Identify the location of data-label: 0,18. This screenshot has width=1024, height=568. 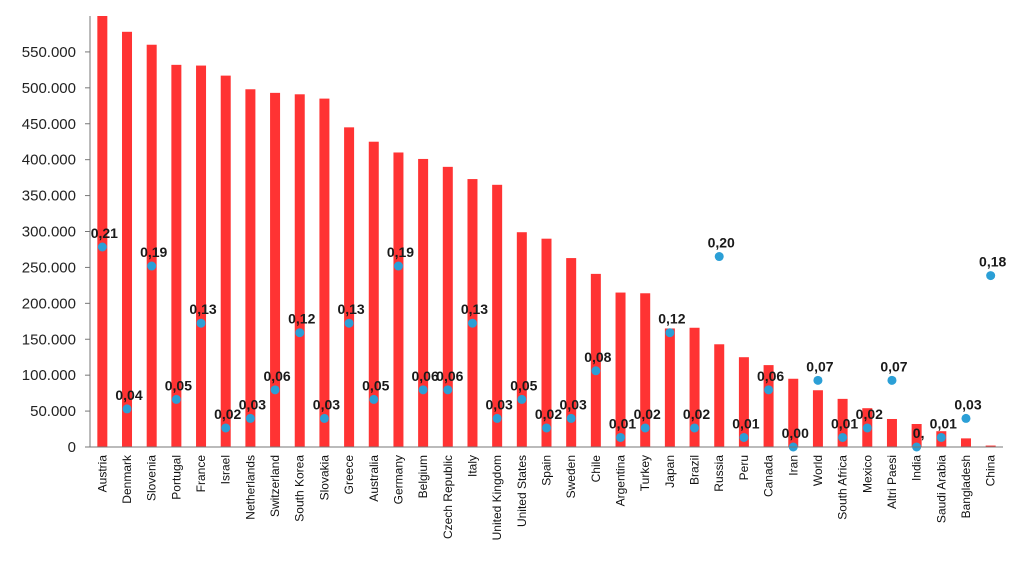
(992, 262).